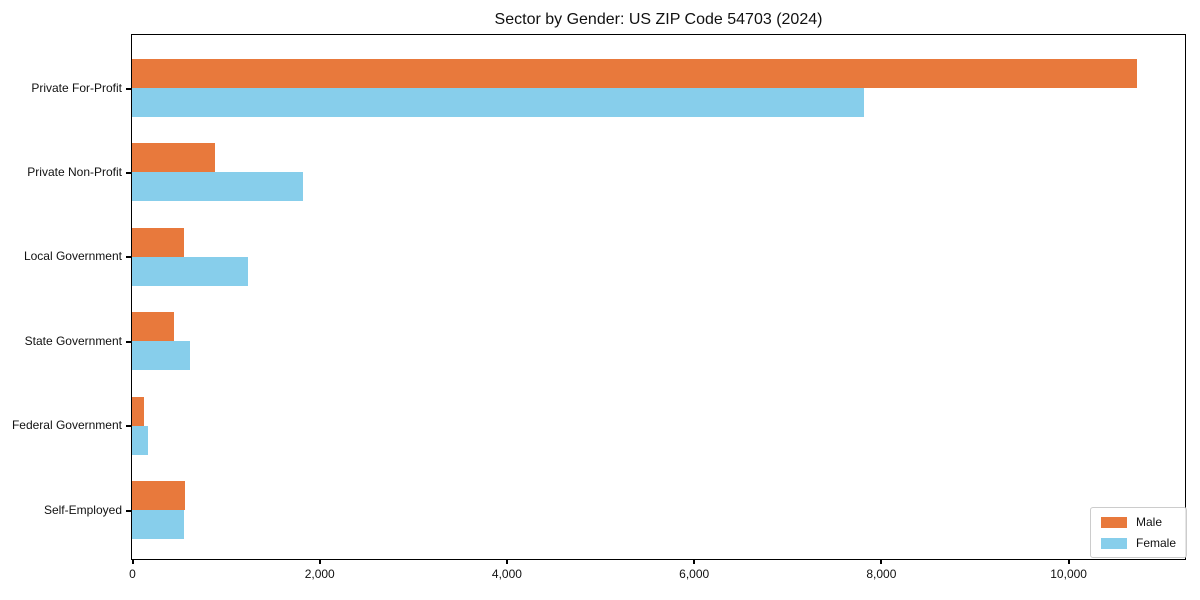 Image resolution: width=1200 pixels, height=600 pixels. What do you see at coordinates (66, 425) in the screenshot?
I see `y-tick-label-federal-government: Federal Government` at bounding box center [66, 425].